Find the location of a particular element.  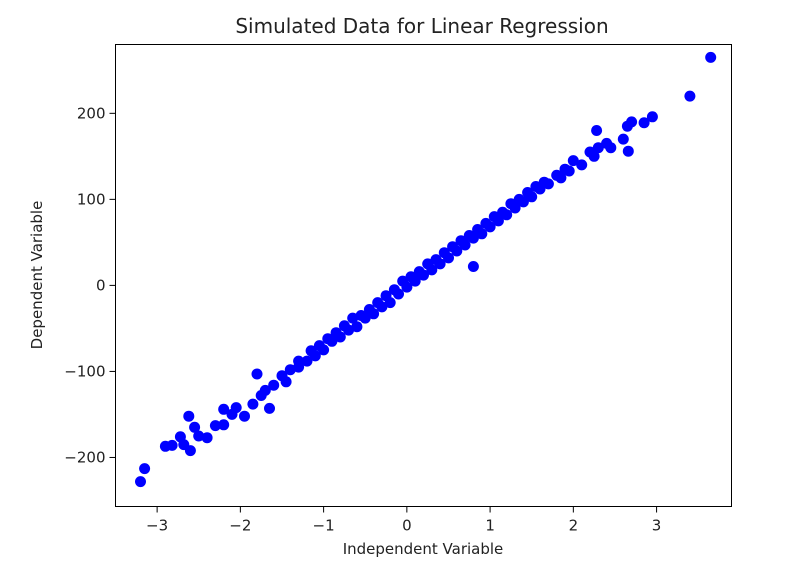

x-axis-ticks: −3 −2 −1 0 1 2 3 is located at coordinates (404, 520).